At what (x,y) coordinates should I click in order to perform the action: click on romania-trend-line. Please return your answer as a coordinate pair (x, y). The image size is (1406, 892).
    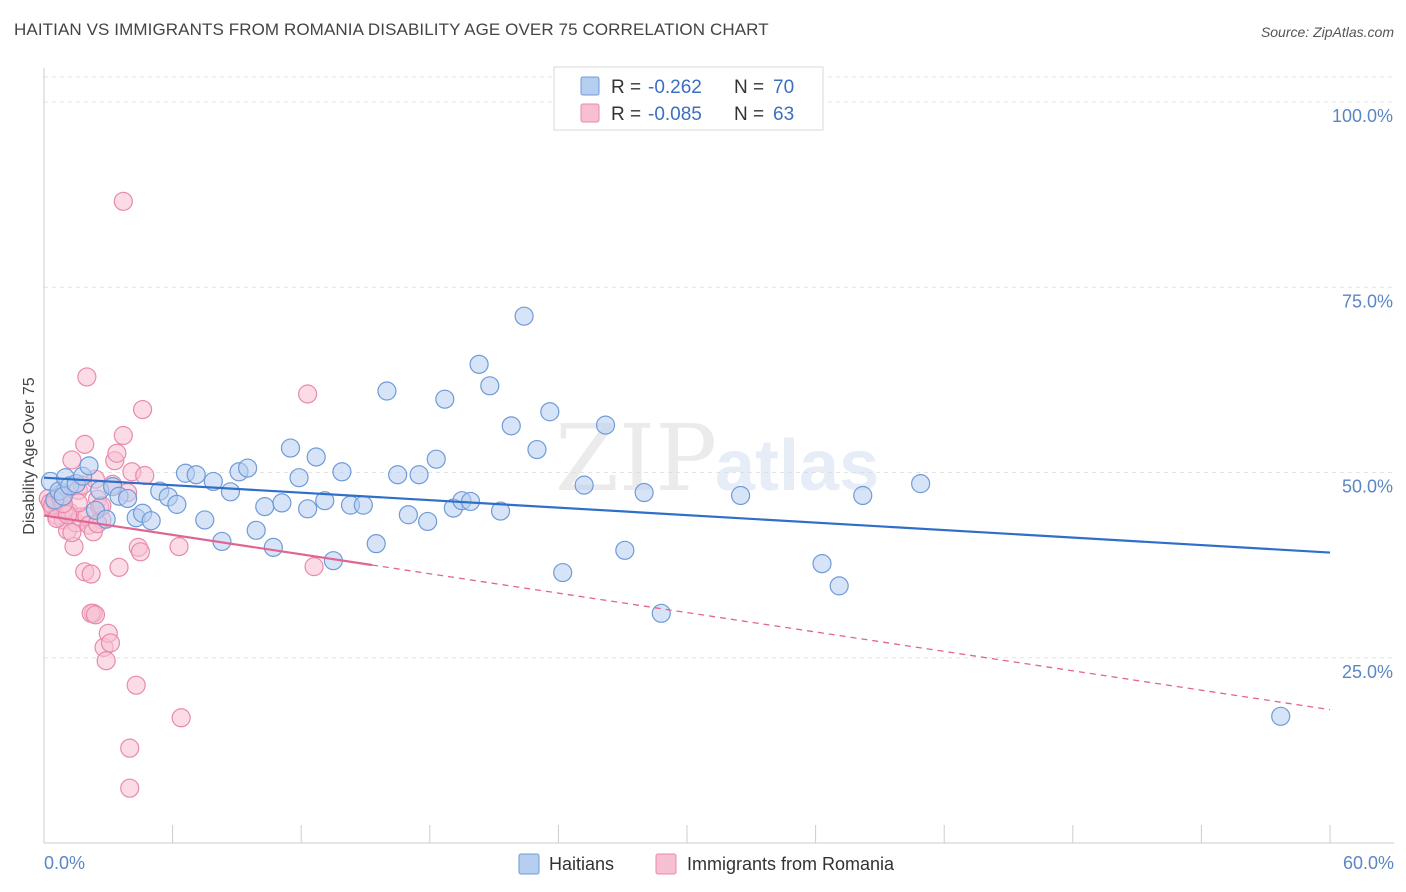
    Looking at the image, I should click on (208, 540).